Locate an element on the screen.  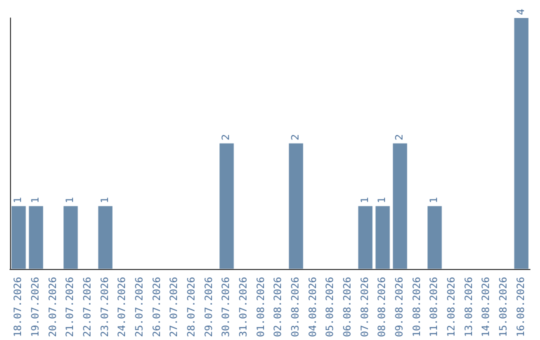
x-tick-label: 12.08.2026 is located at coordinates (452, 307).